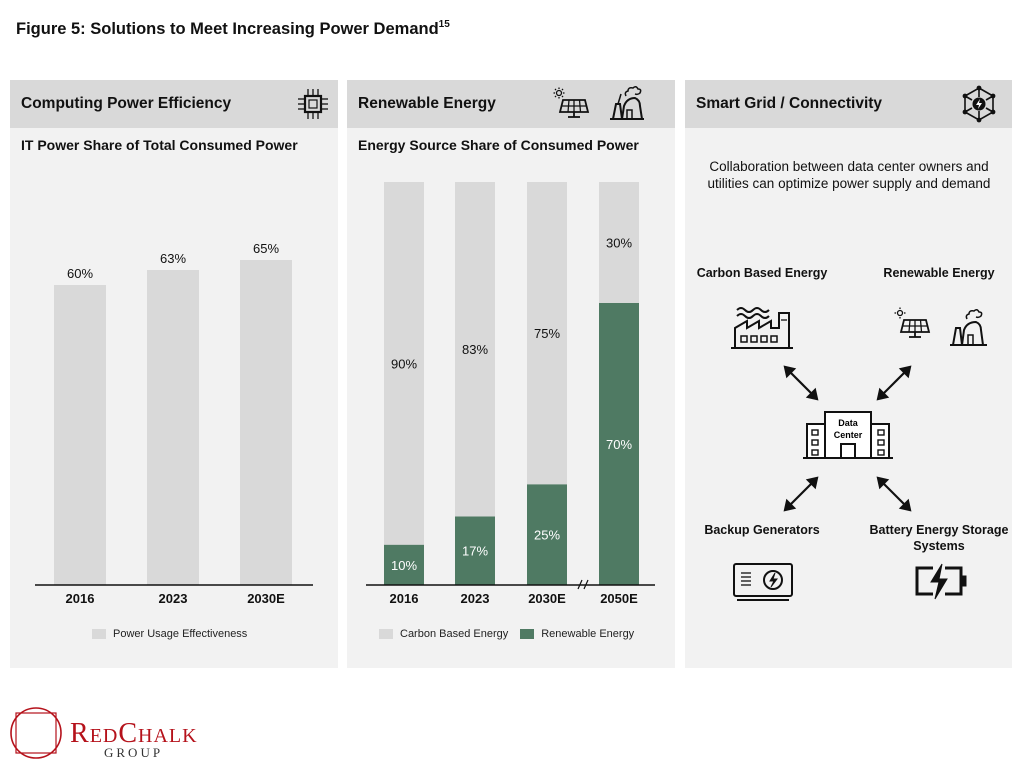  Describe the element at coordinates (173, 427) in the screenshot. I see `bar-2023` at that location.